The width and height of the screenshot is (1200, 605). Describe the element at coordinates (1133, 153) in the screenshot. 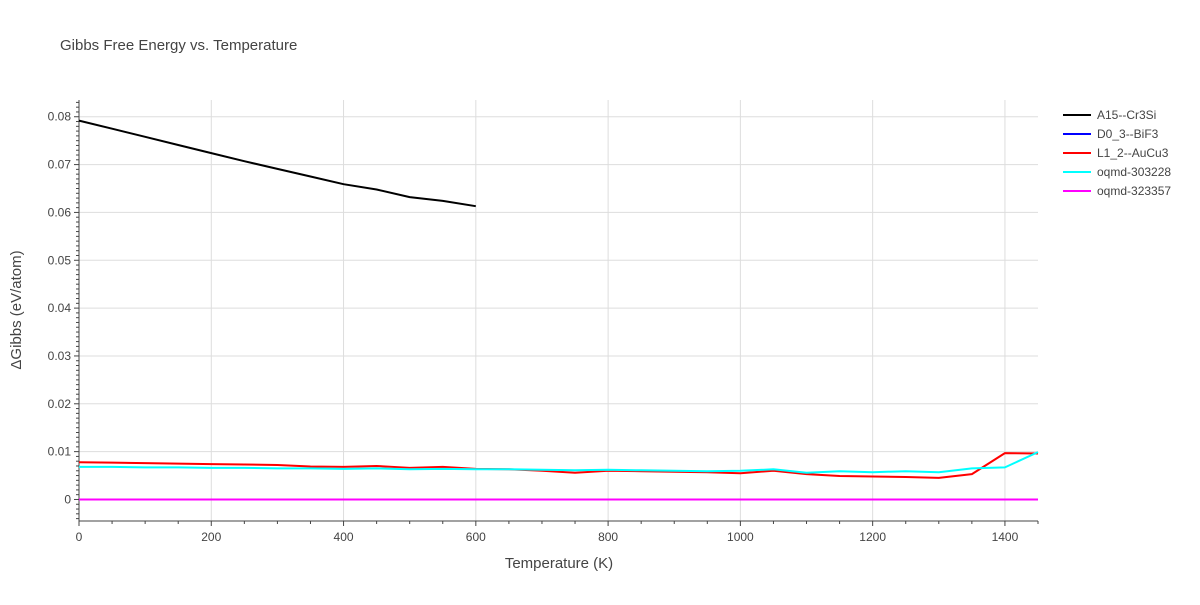

I see `legend-label: L1_2--AuCu3` at that location.